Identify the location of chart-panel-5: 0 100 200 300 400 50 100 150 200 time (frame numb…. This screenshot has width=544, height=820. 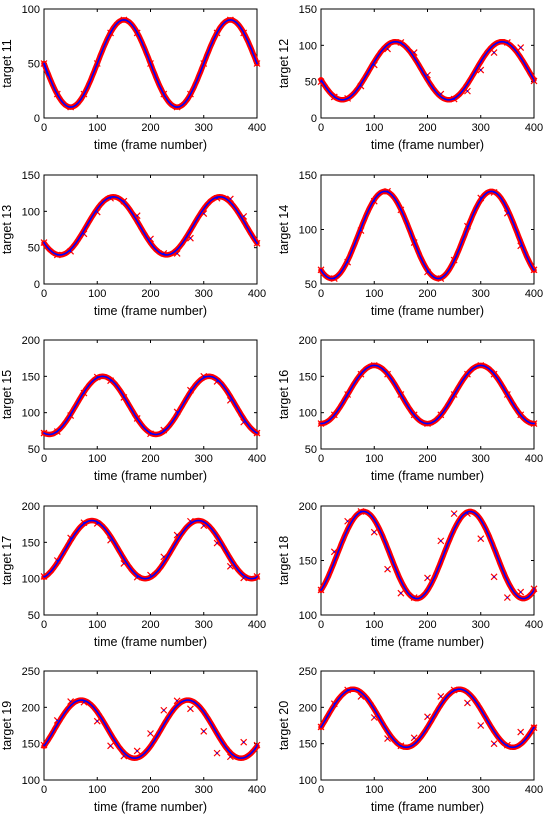
(133, 409).